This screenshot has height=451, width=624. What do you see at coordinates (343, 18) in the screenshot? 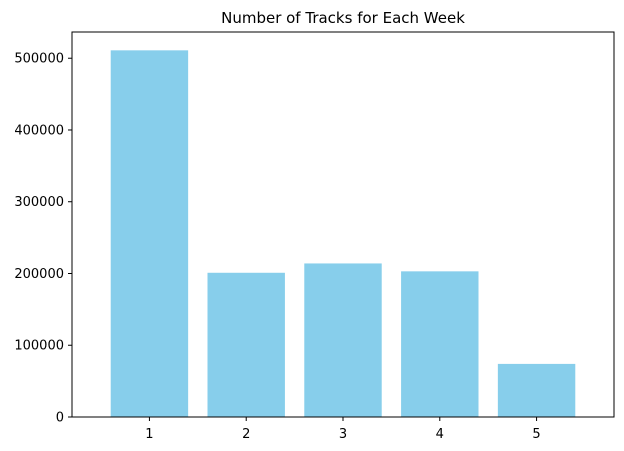
I see `chart-title: Number of Tracks for Each Week` at bounding box center [343, 18].